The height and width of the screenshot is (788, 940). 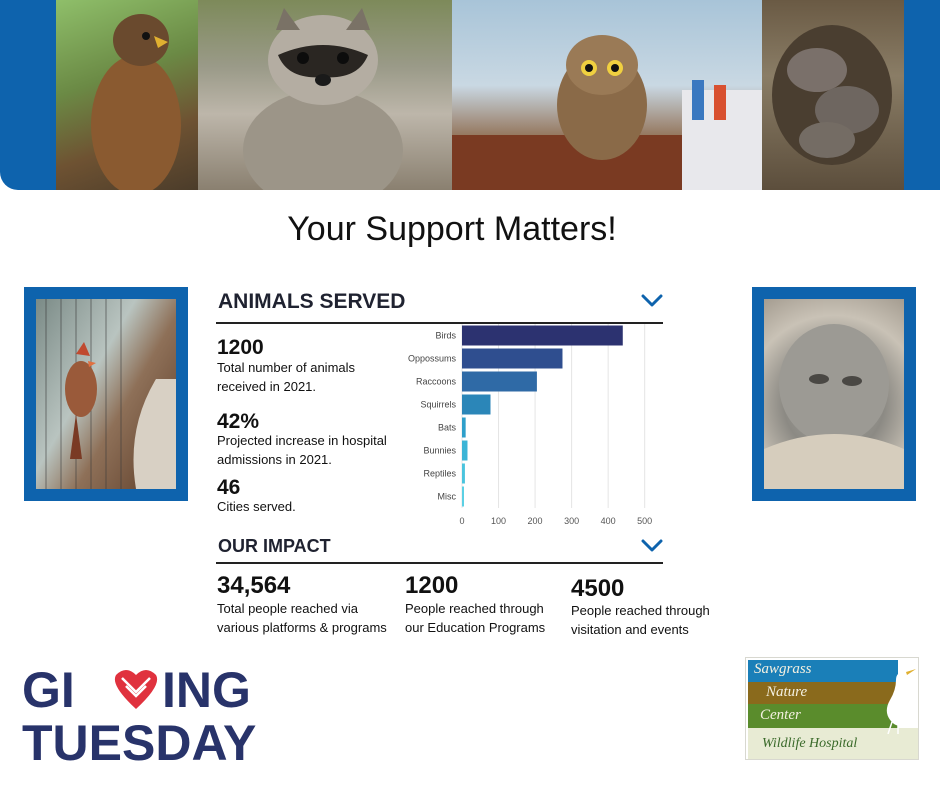 What do you see at coordinates (463, 473) in the screenshot?
I see `bar-reptiles` at bounding box center [463, 473].